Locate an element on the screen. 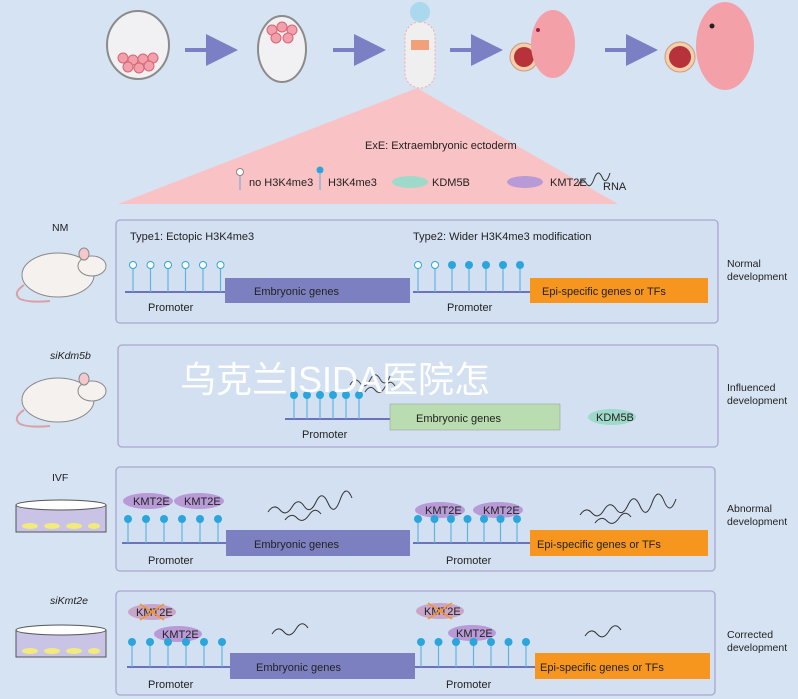 This screenshot has width=798, height=699. exe-triangle is located at coordinates (368, 146).